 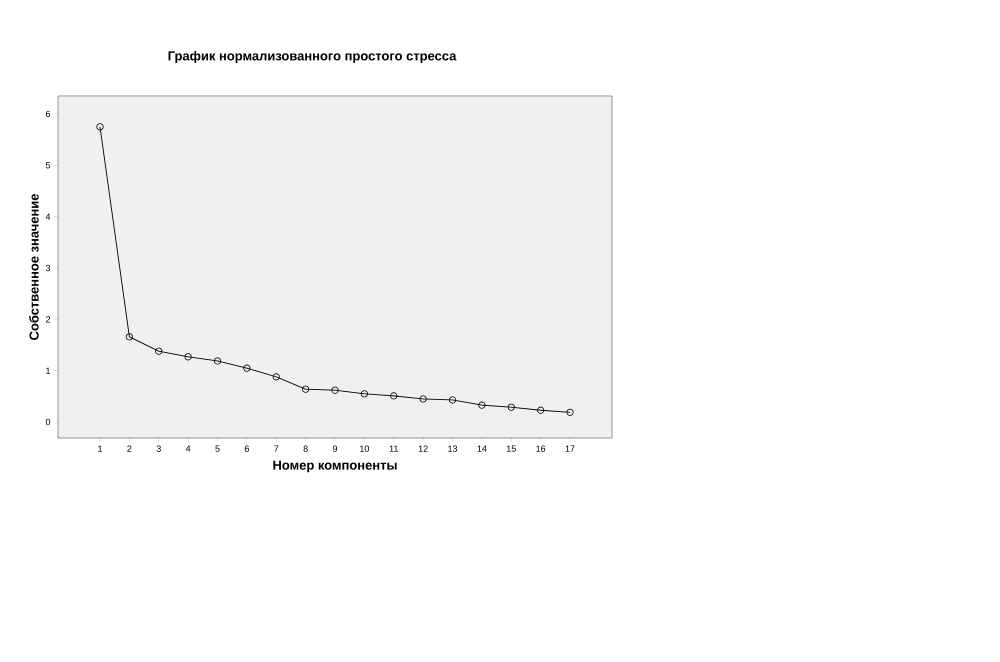 I want to click on y-tick-label: 3, so click(x=48, y=268).